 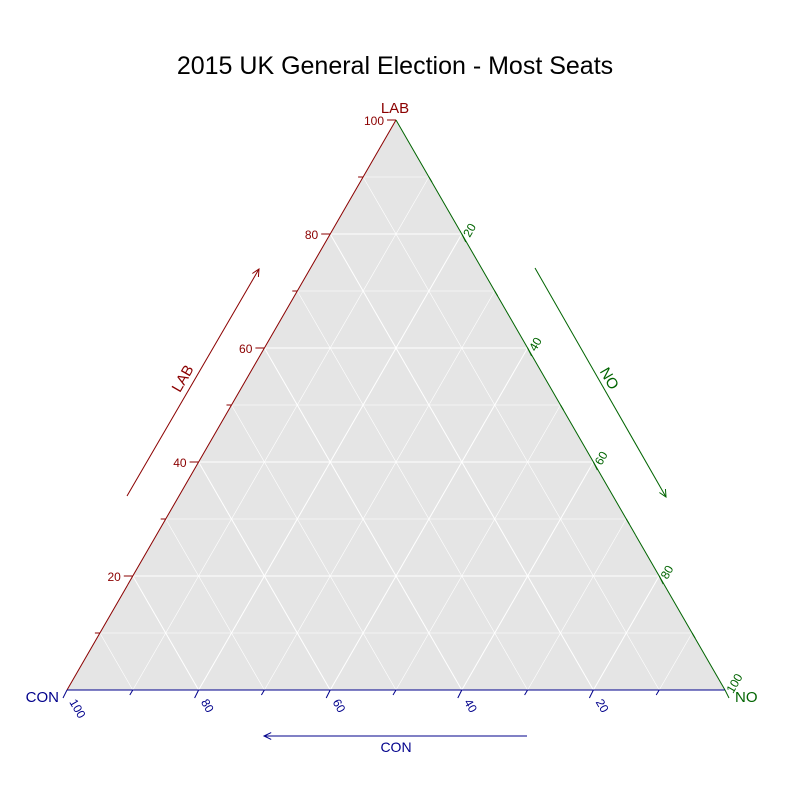 What do you see at coordinates (339, 706) in the screenshot?
I see `con-tick-label: 60` at bounding box center [339, 706].